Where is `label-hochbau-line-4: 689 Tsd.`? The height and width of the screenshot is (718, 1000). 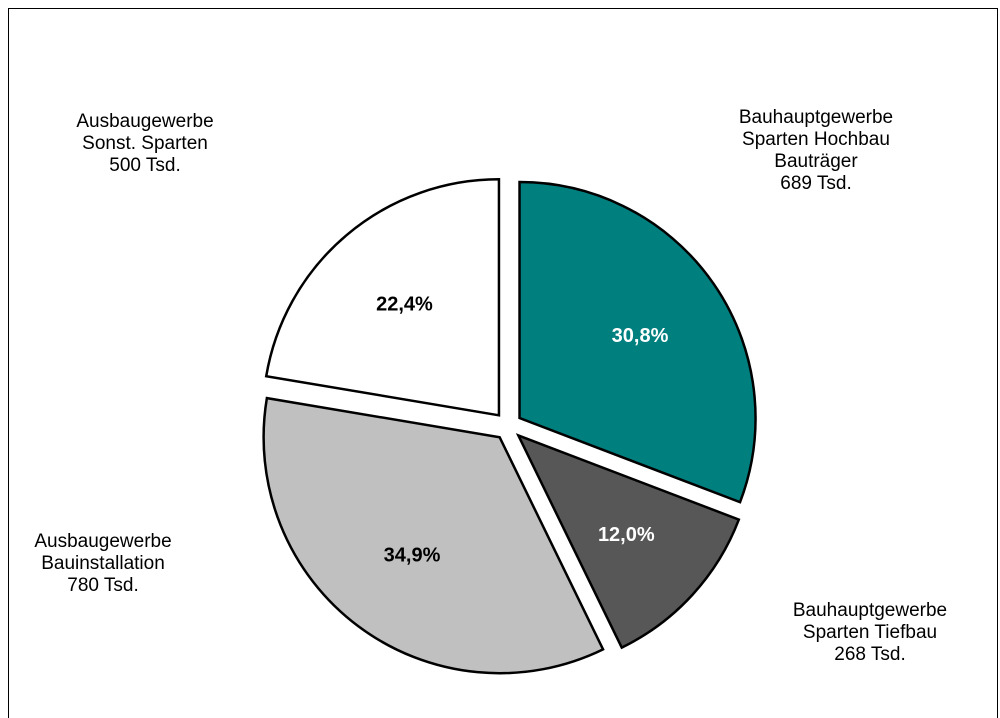
label-hochbau-line-4: 689 Tsd. is located at coordinates (816, 183).